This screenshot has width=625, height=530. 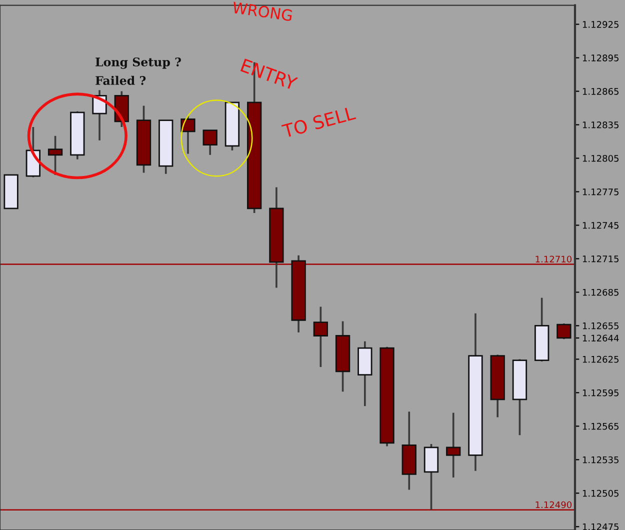 What do you see at coordinates (600, 292) in the screenshot?
I see `y-tick-label: 1.12685` at bounding box center [600, 292].